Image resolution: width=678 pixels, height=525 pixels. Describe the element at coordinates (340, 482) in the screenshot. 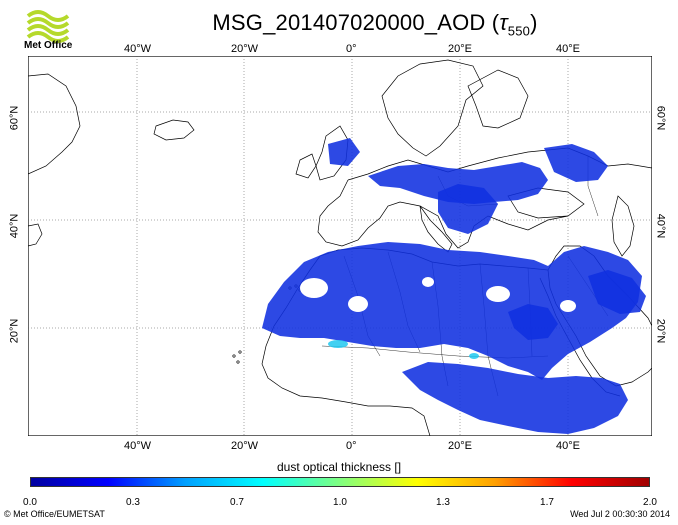

I see `colorbar` at that location.